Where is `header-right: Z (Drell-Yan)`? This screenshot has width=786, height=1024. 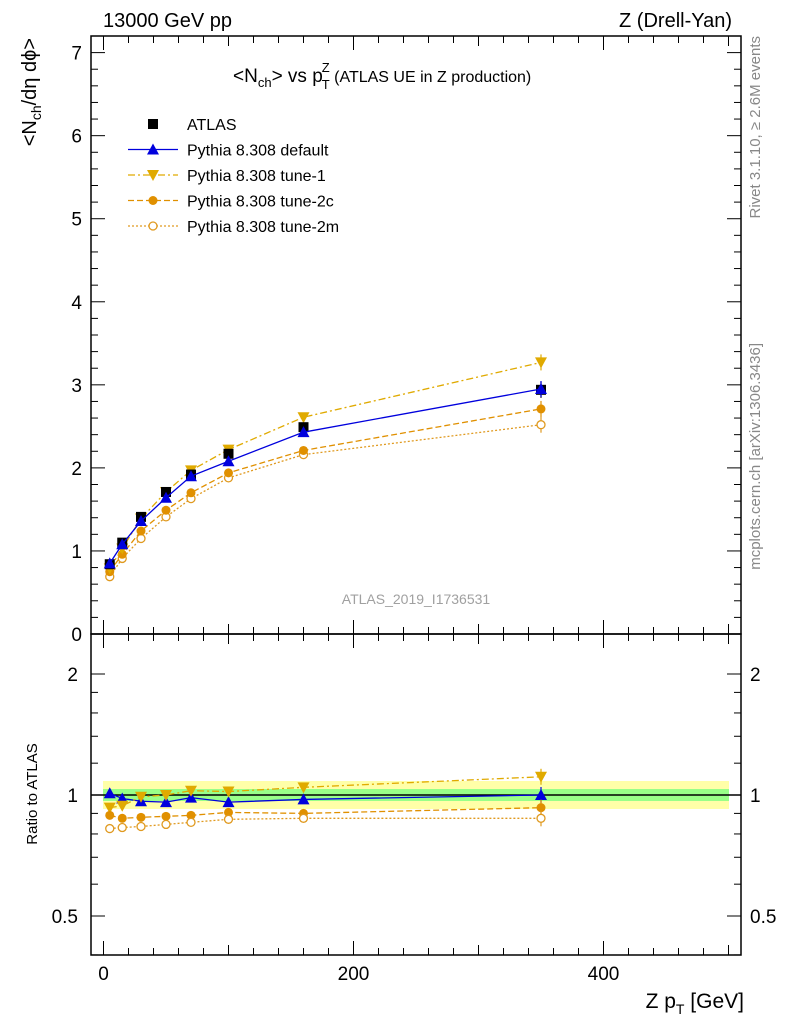
header-right: Z (Drell-Yan) is located at coordinates (675, 21).